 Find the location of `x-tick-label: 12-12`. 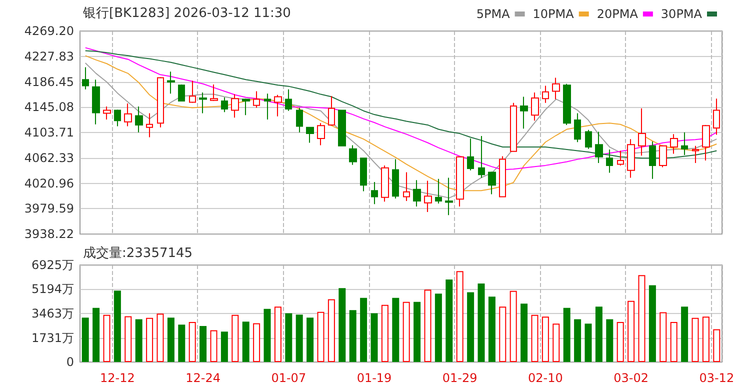

x-tick-label: 12-12 is located at coordinates (117, 378).